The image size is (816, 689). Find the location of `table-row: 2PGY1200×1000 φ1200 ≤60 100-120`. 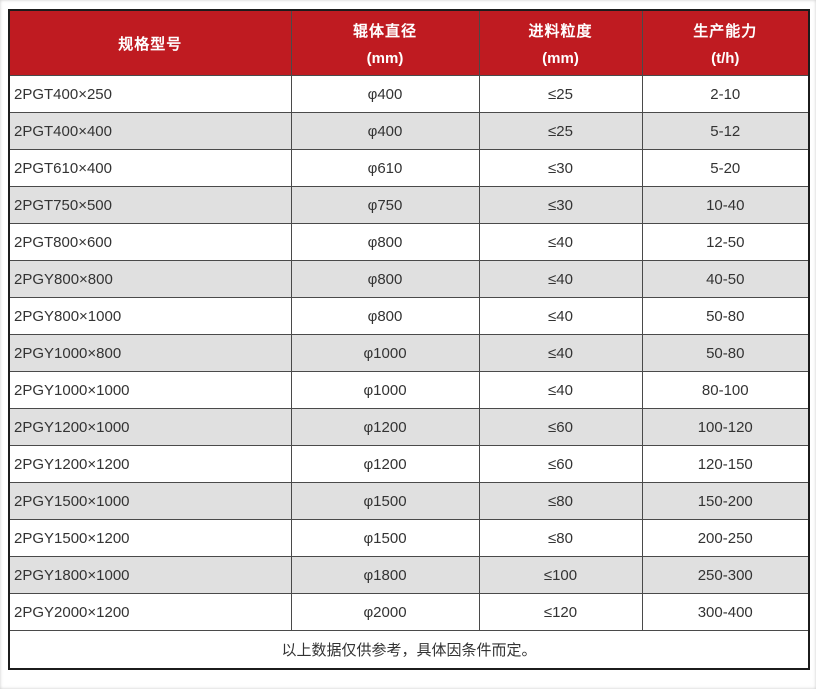

table-row: 2PGY1200×1000 φ1200 ≤60 100-120 is located at coordinates (409, 427).